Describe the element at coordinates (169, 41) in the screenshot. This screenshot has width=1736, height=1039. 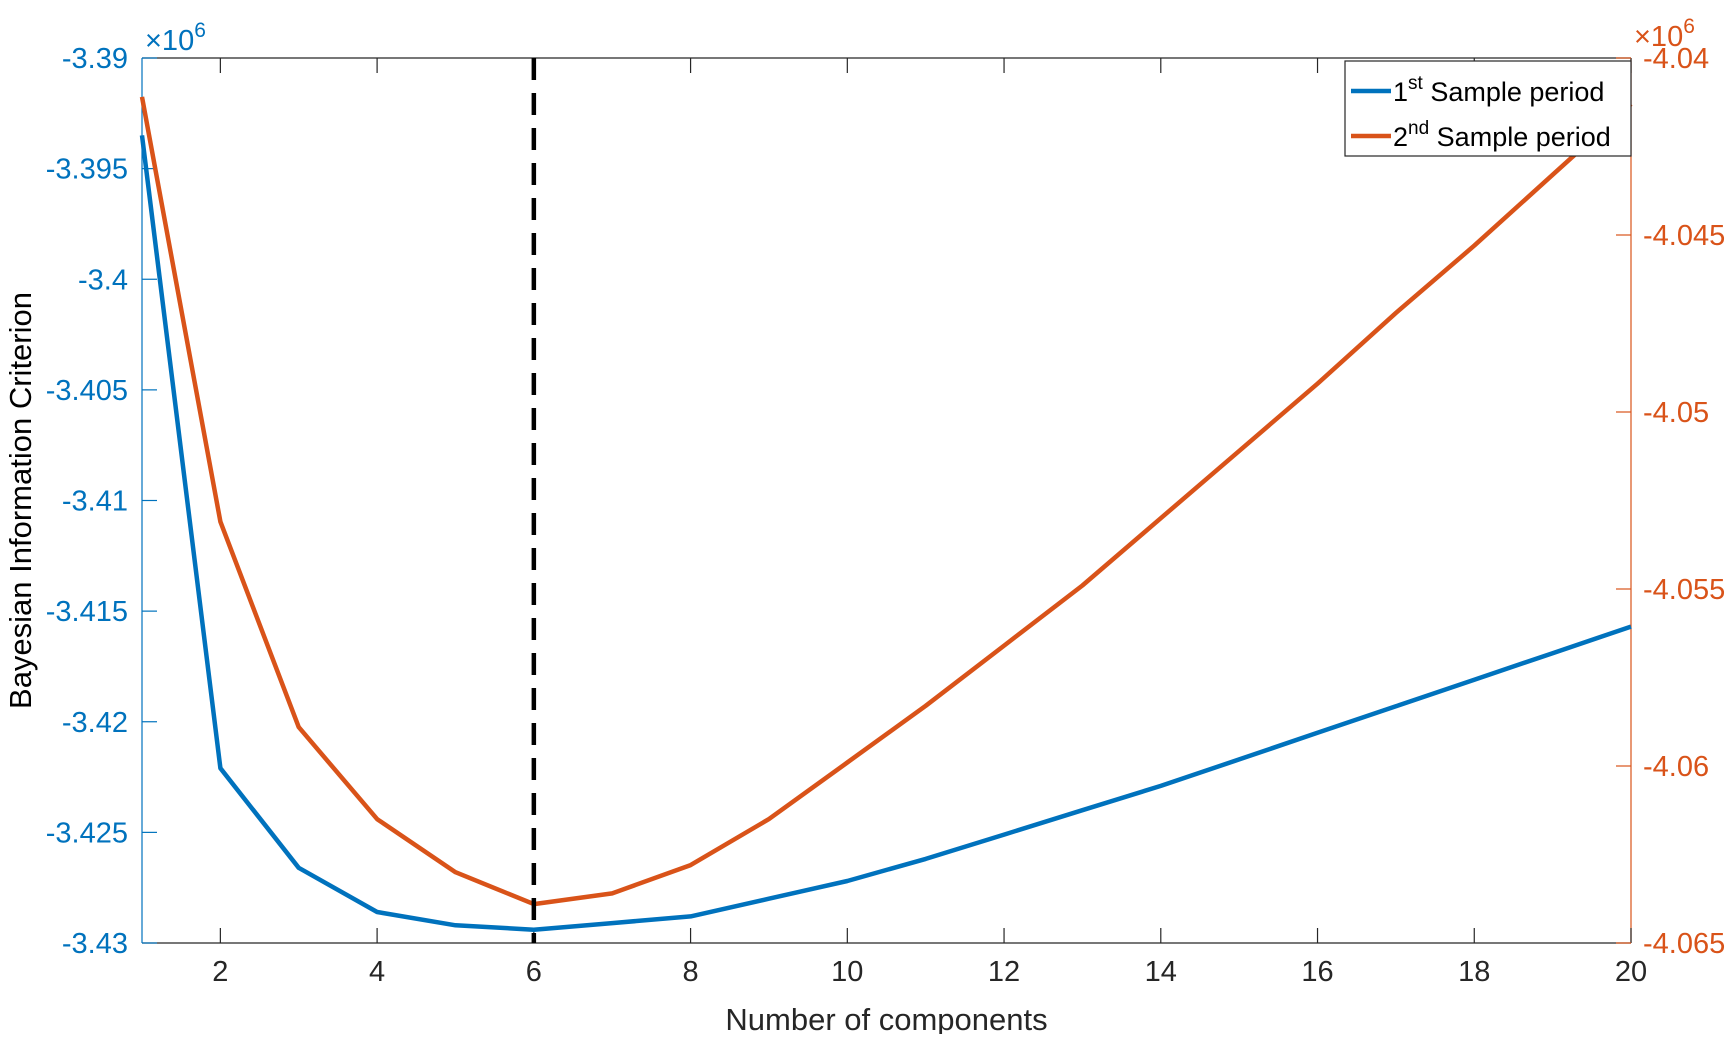
I see `exponent-left-base: ×10` at that location.